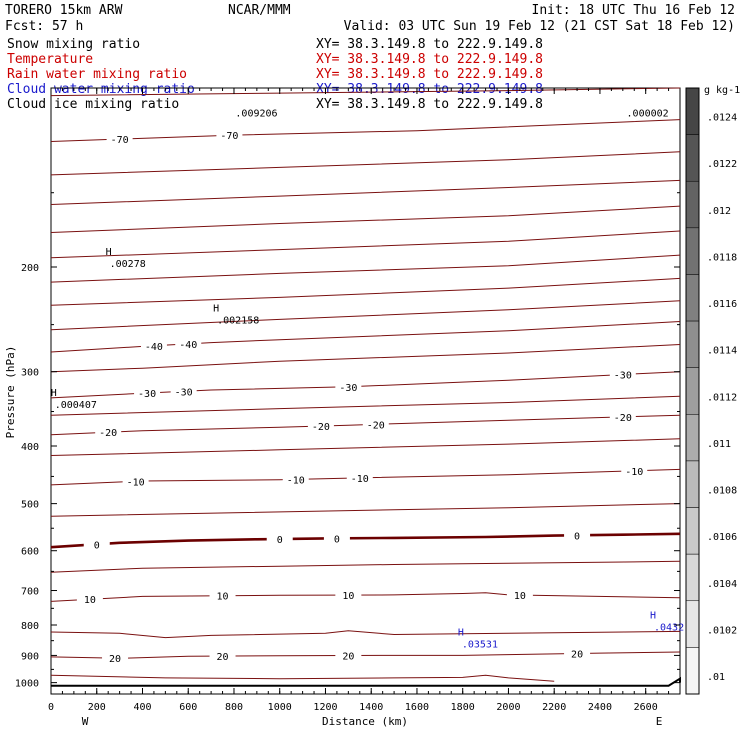  I want to click on colorbar-frame, so click(692, 391).